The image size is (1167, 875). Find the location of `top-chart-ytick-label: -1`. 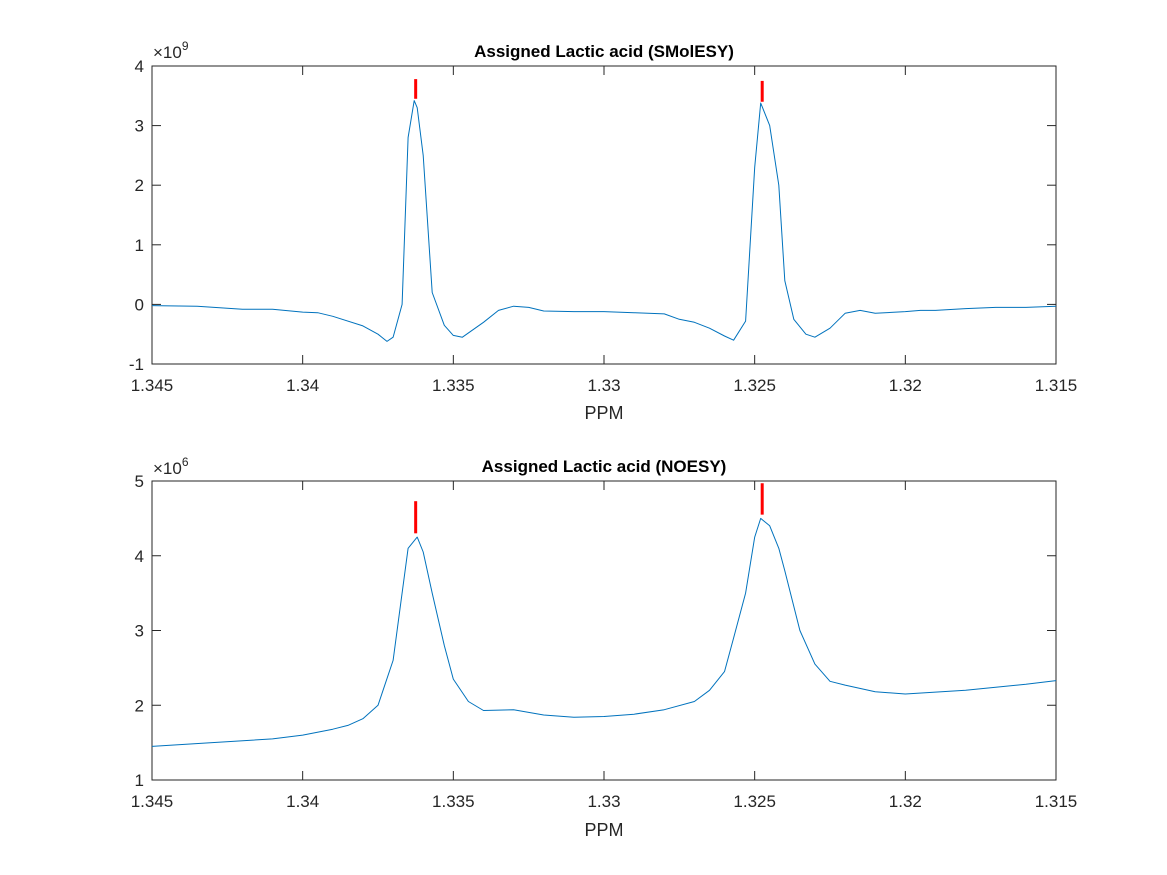

top-chart-ytick-label: -1 is located at coordinates (136, 364).